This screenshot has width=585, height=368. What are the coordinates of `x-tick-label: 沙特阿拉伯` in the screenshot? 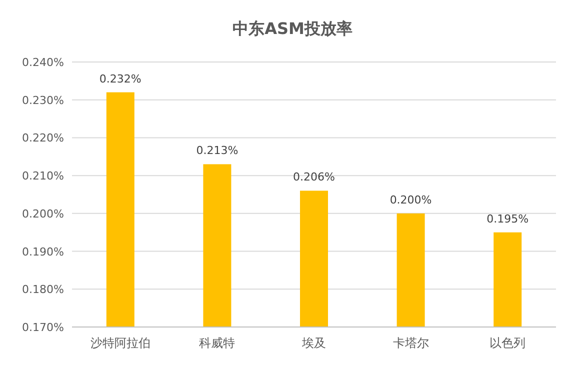 It's located at (120, 343).